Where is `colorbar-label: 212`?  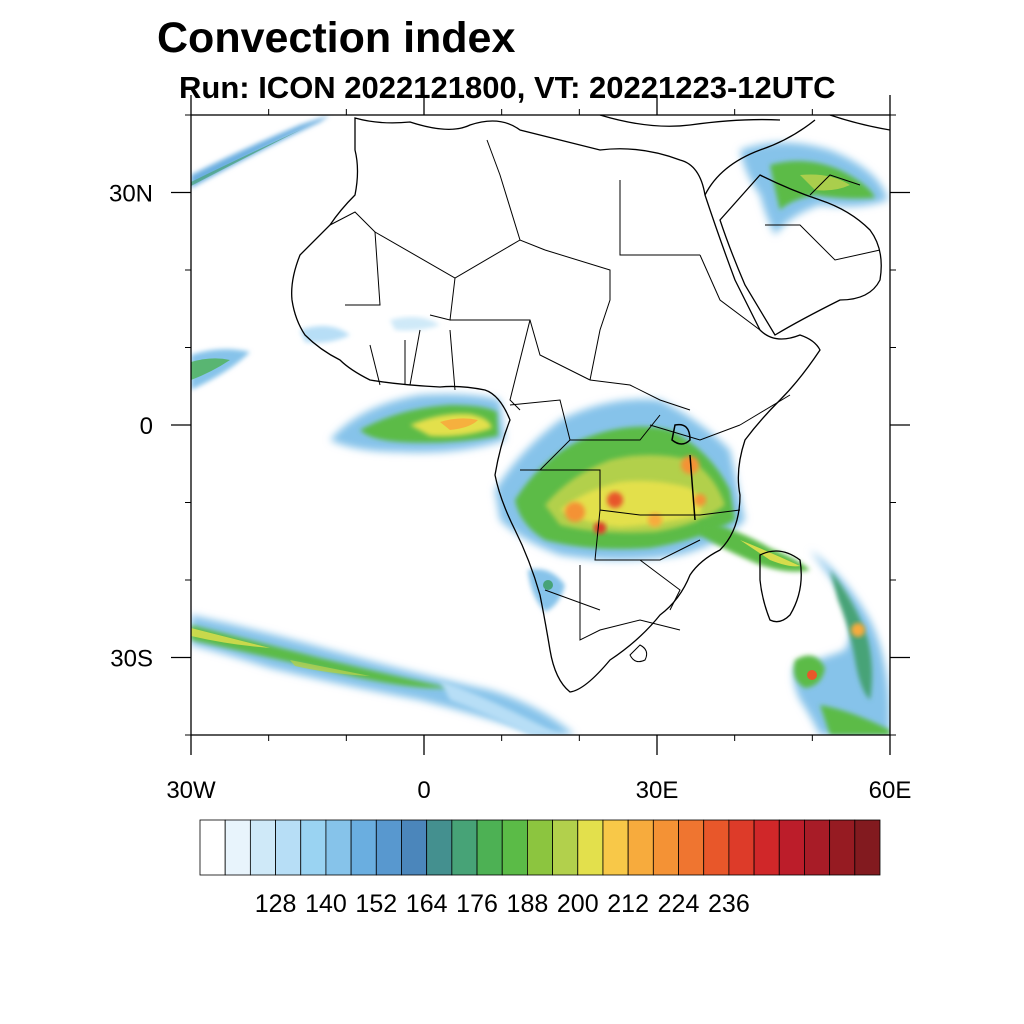
colorbar-label: 212 is located at coordinates (628, 904).